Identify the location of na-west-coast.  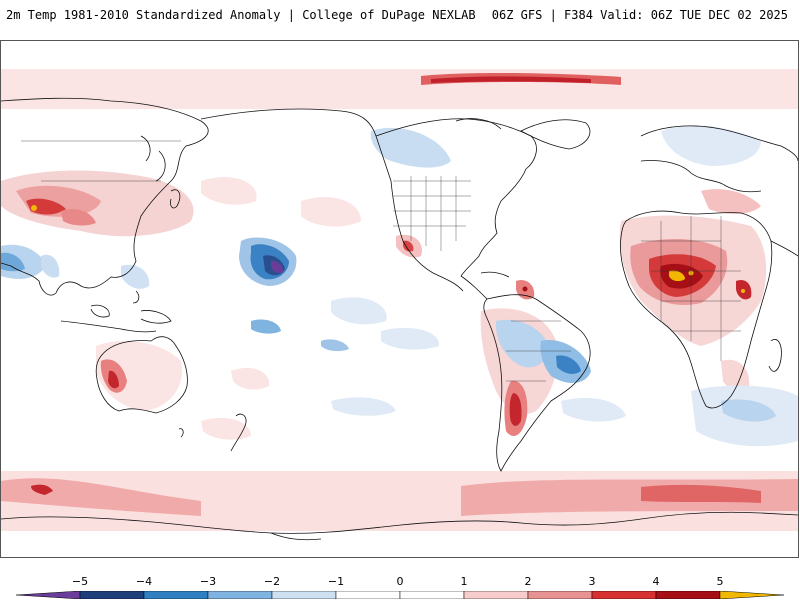
(332, 200).